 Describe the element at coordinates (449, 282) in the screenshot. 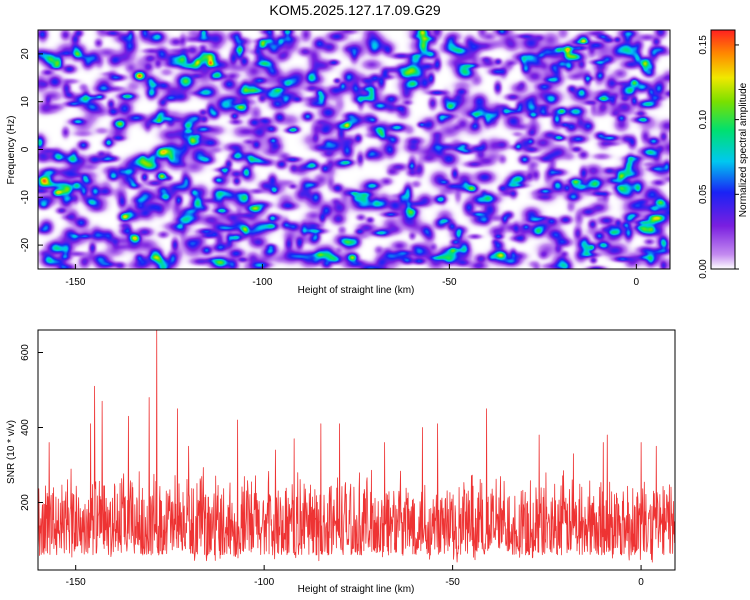

I see `heatmap-x-tick-label: -50` at that location.